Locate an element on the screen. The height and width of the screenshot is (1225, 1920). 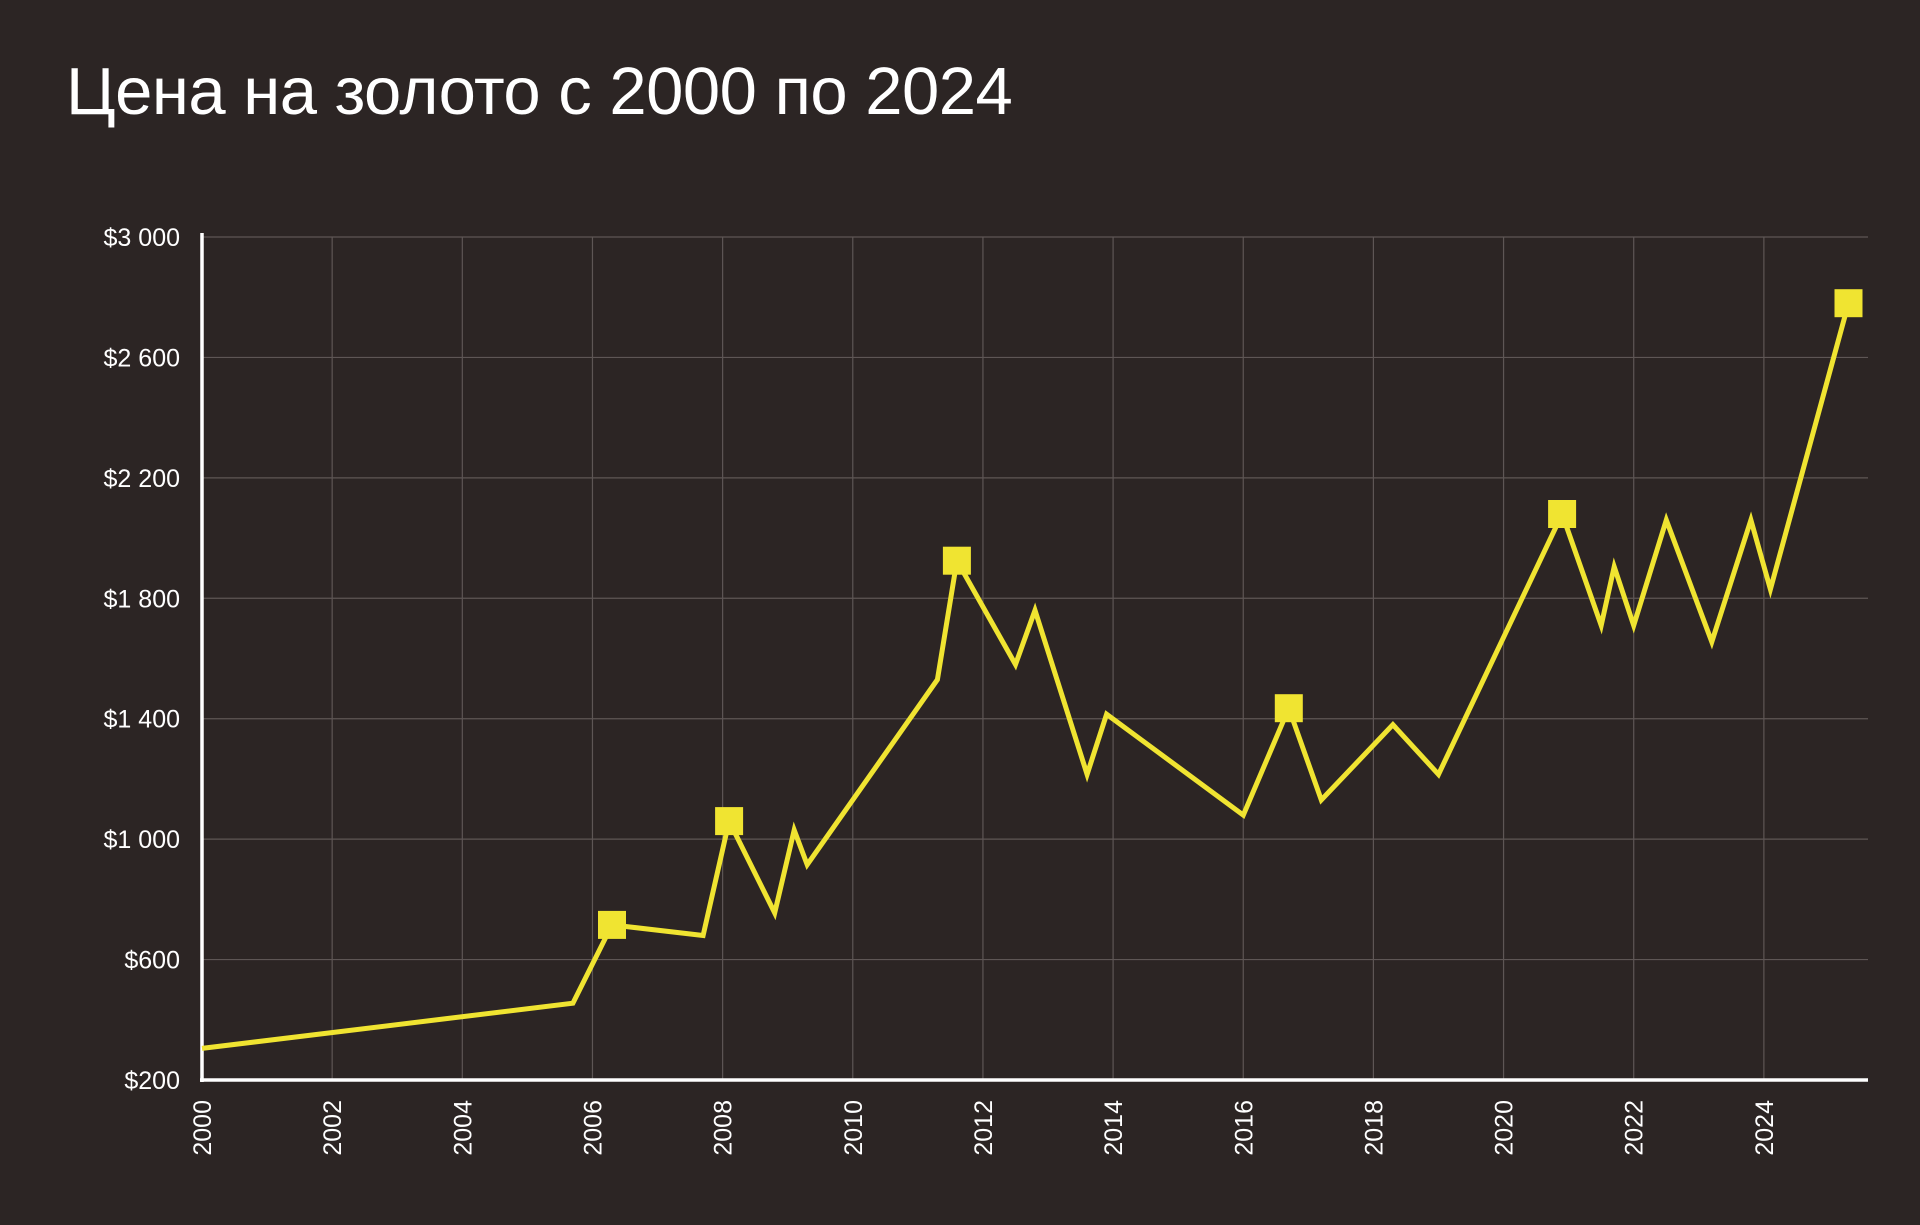
x-tick-label: 2014 is located at coordinates (1114, 1128).